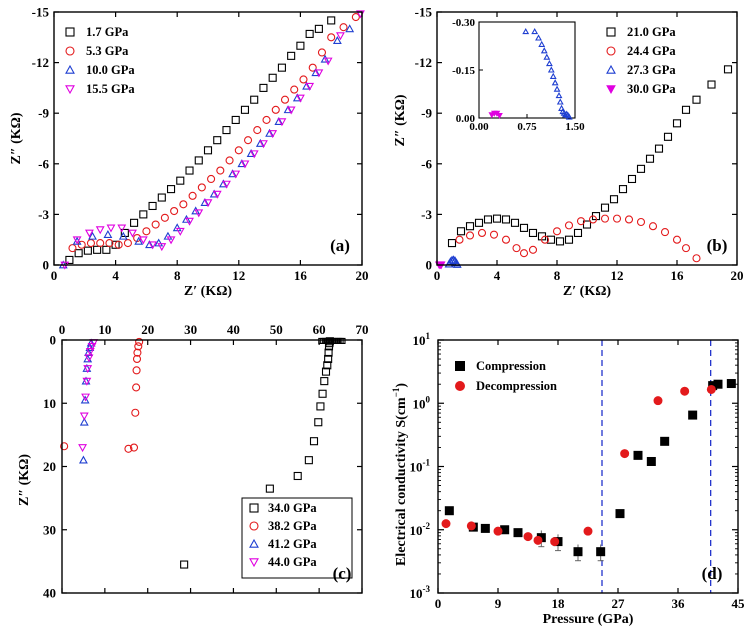 Image resolution: width=753 pixels, height=640 pixels. Describe the element at coordinates (340, 245) in the screenshot. I see `panel-label: (a)` at that location.